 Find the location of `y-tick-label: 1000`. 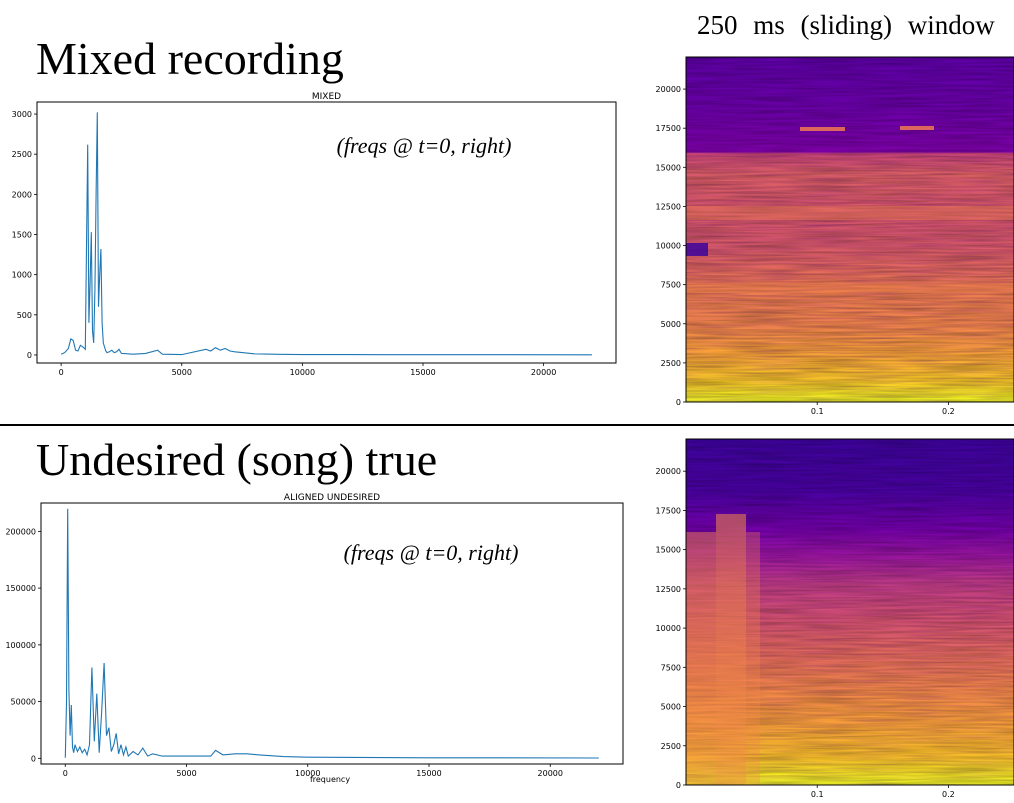

y-tick-label: 1000 is located at coordinates (22, 275).